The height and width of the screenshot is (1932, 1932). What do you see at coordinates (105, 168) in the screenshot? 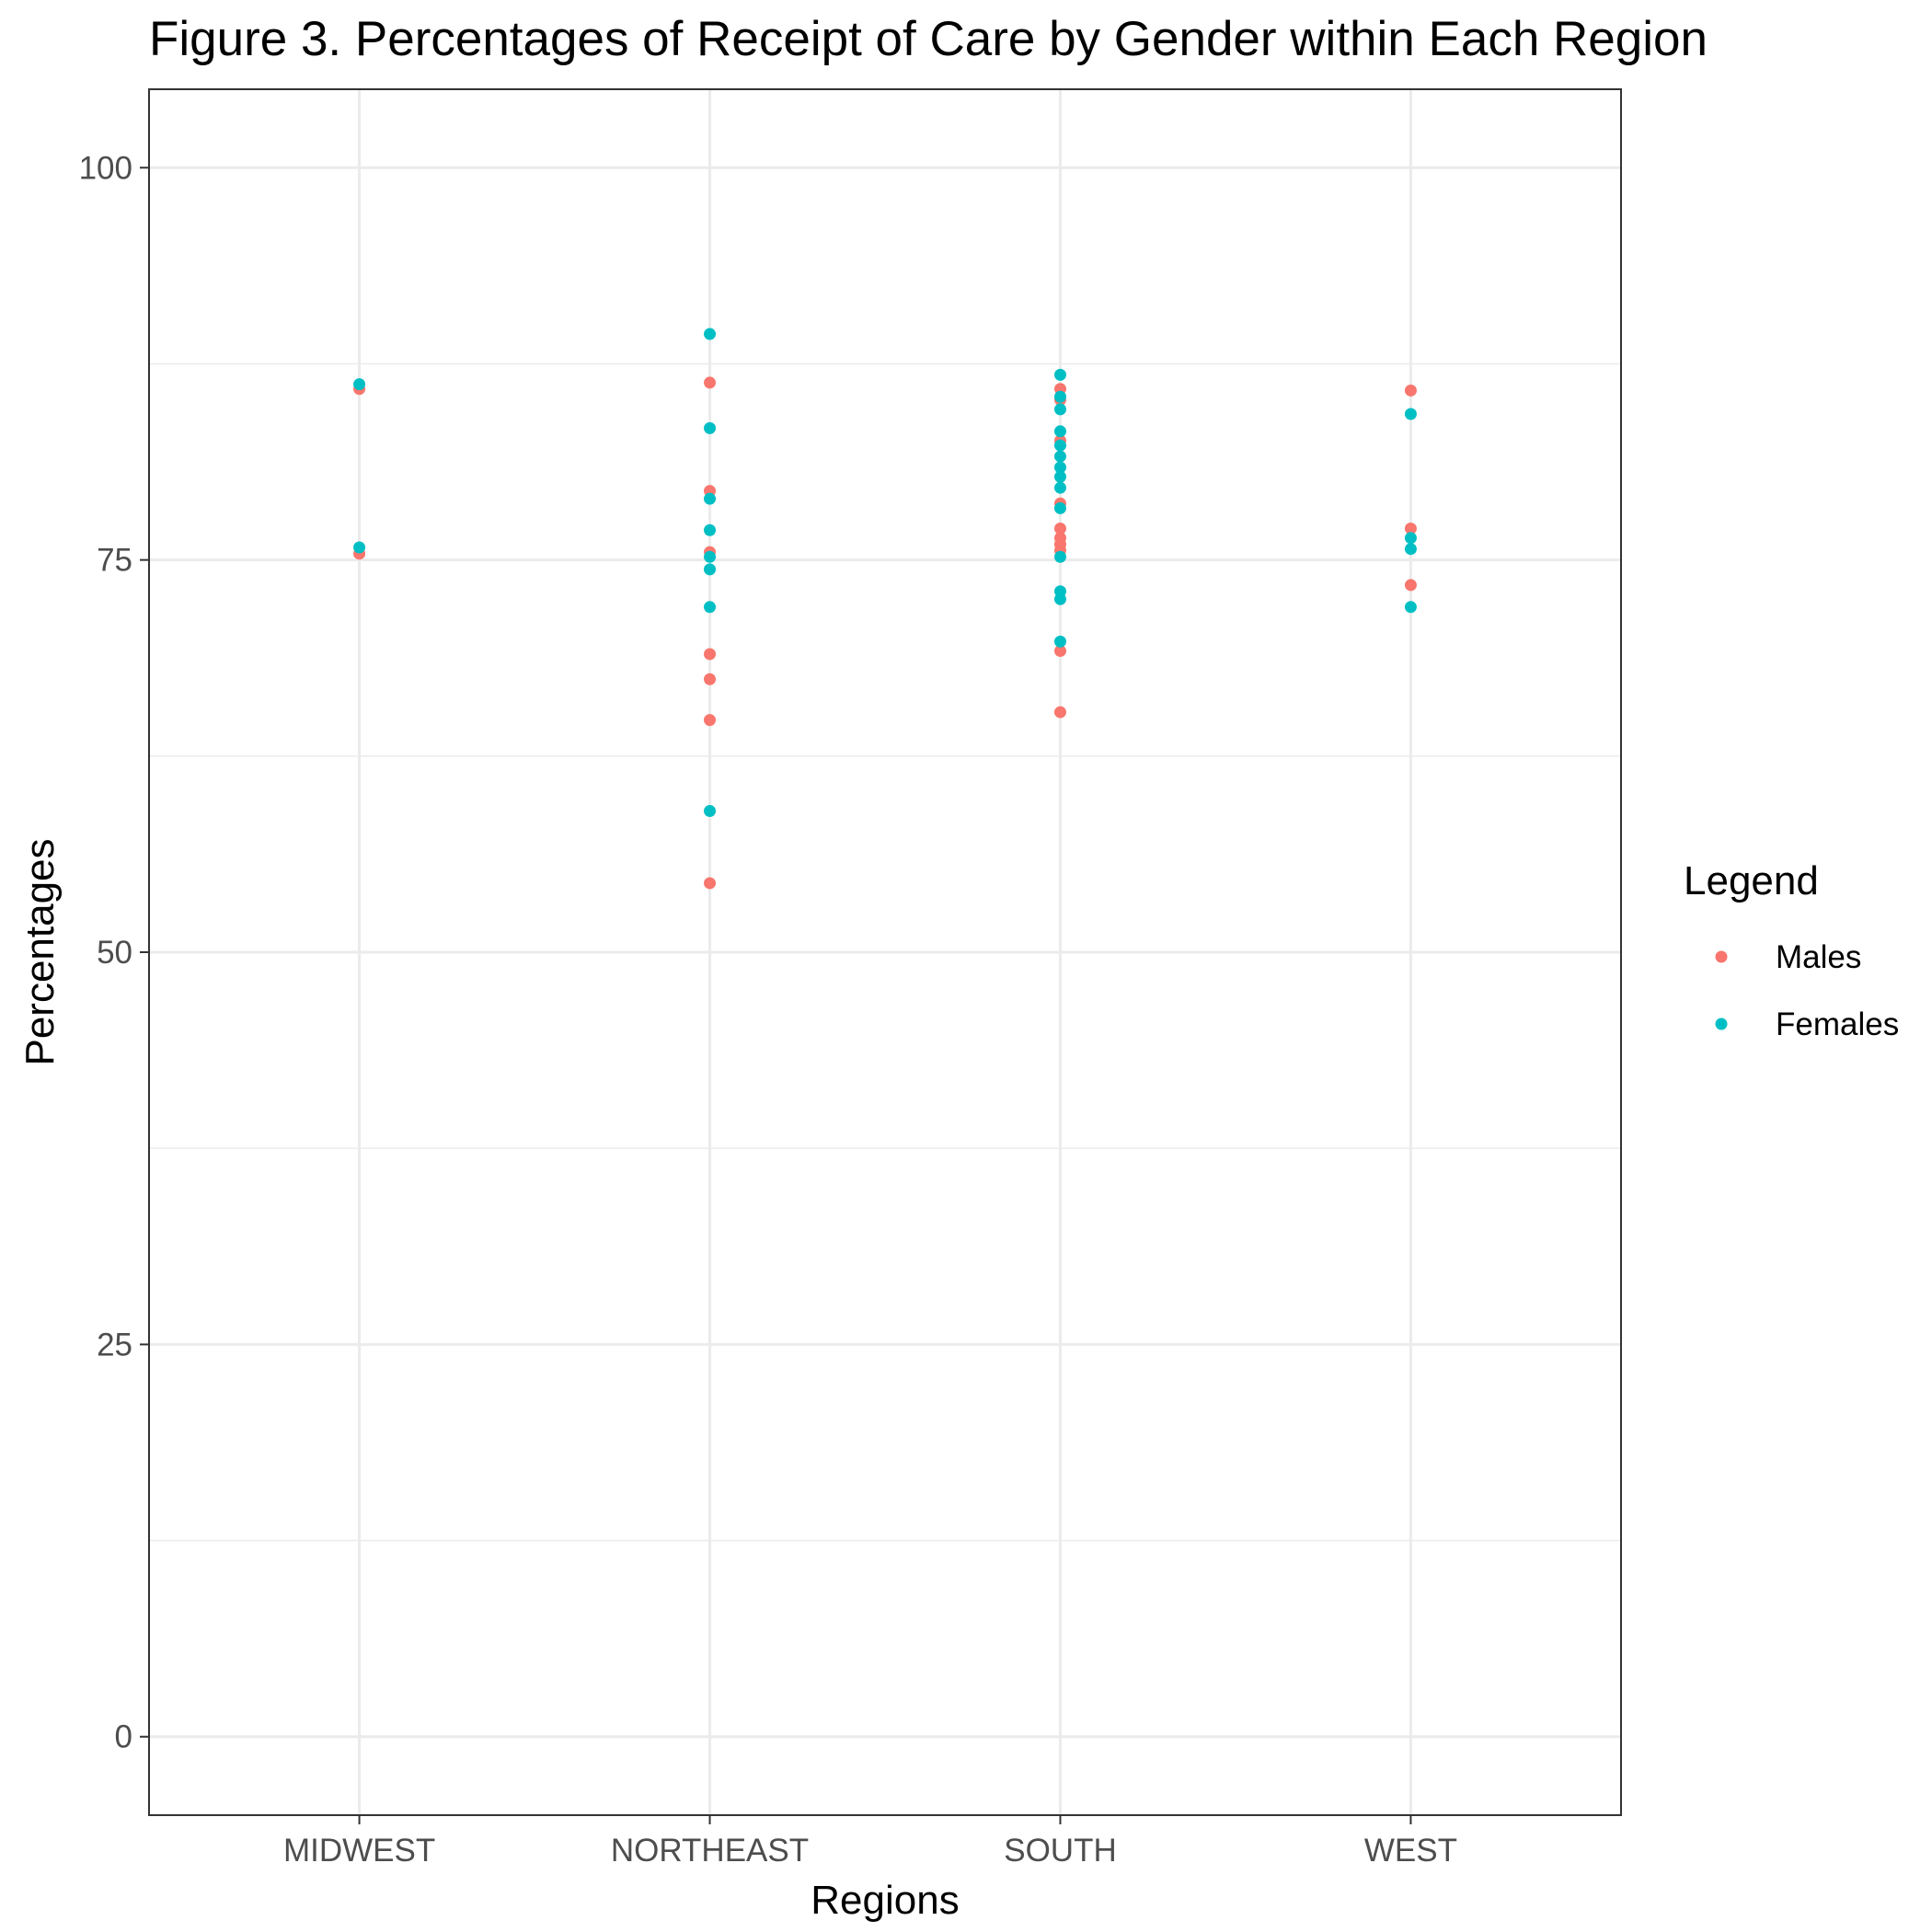
I see `y-tick-label: 100` at bounding box center [105, 168].